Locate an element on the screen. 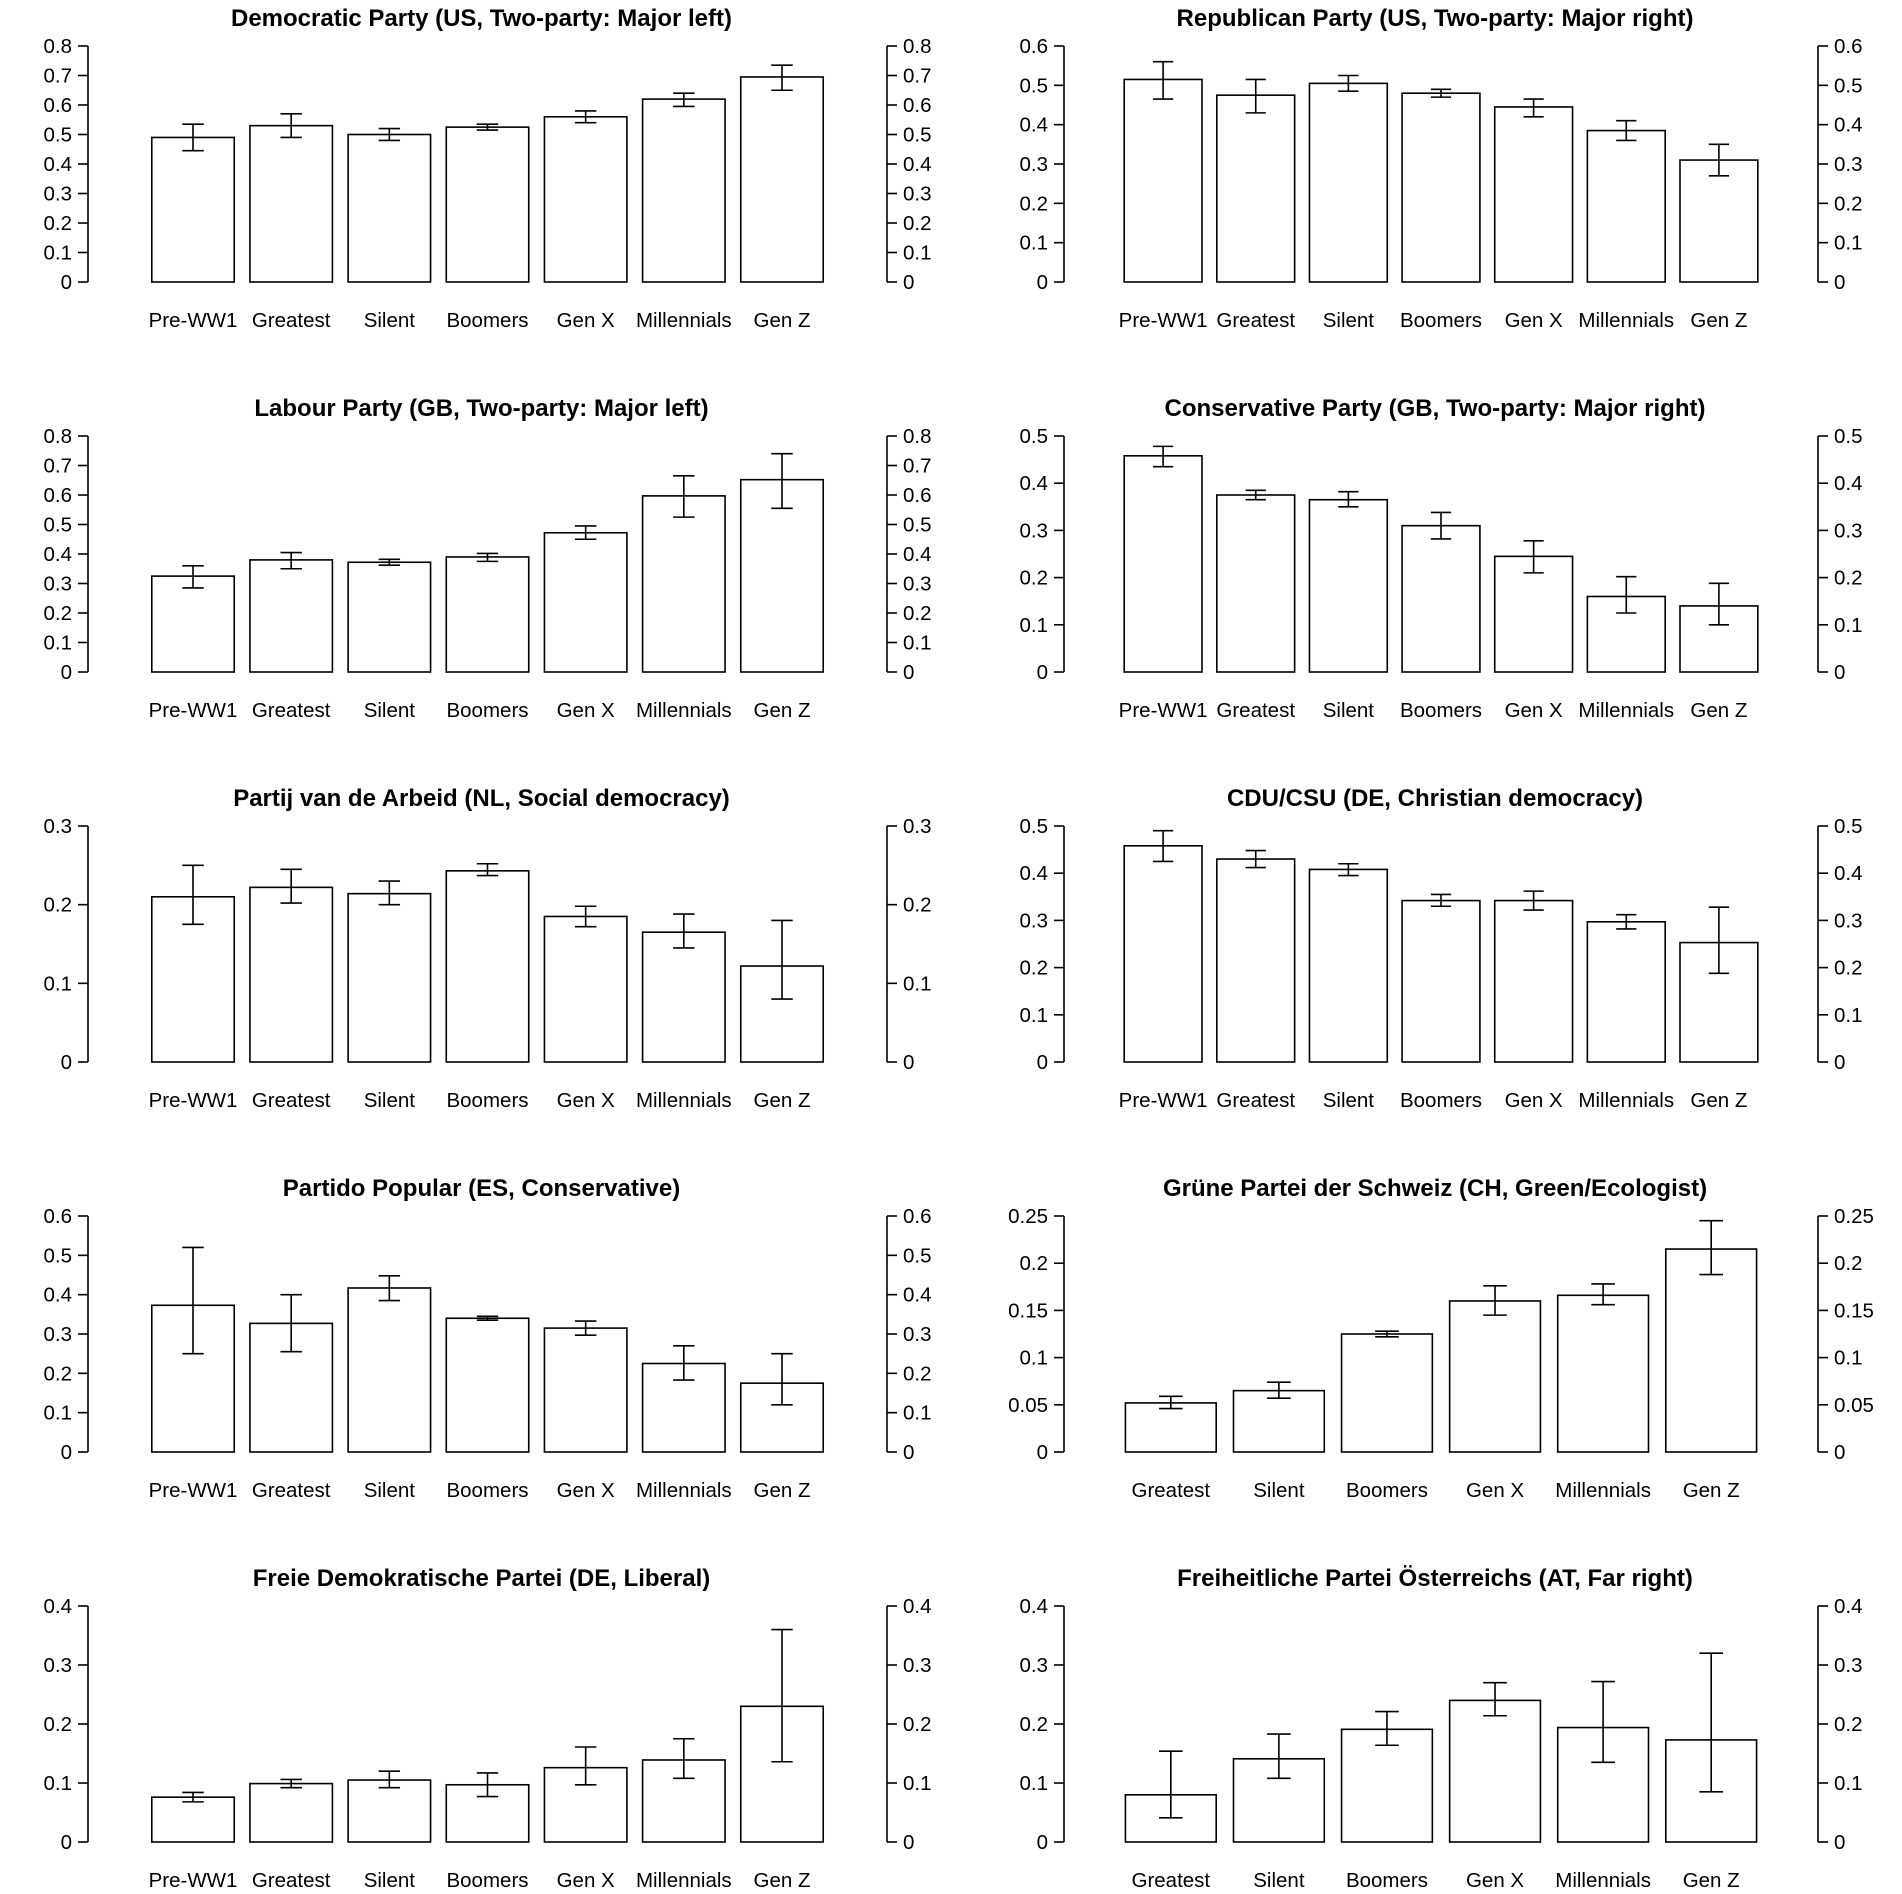  y-tick-label-right: 0.5 is located at coordinates (917, 135).